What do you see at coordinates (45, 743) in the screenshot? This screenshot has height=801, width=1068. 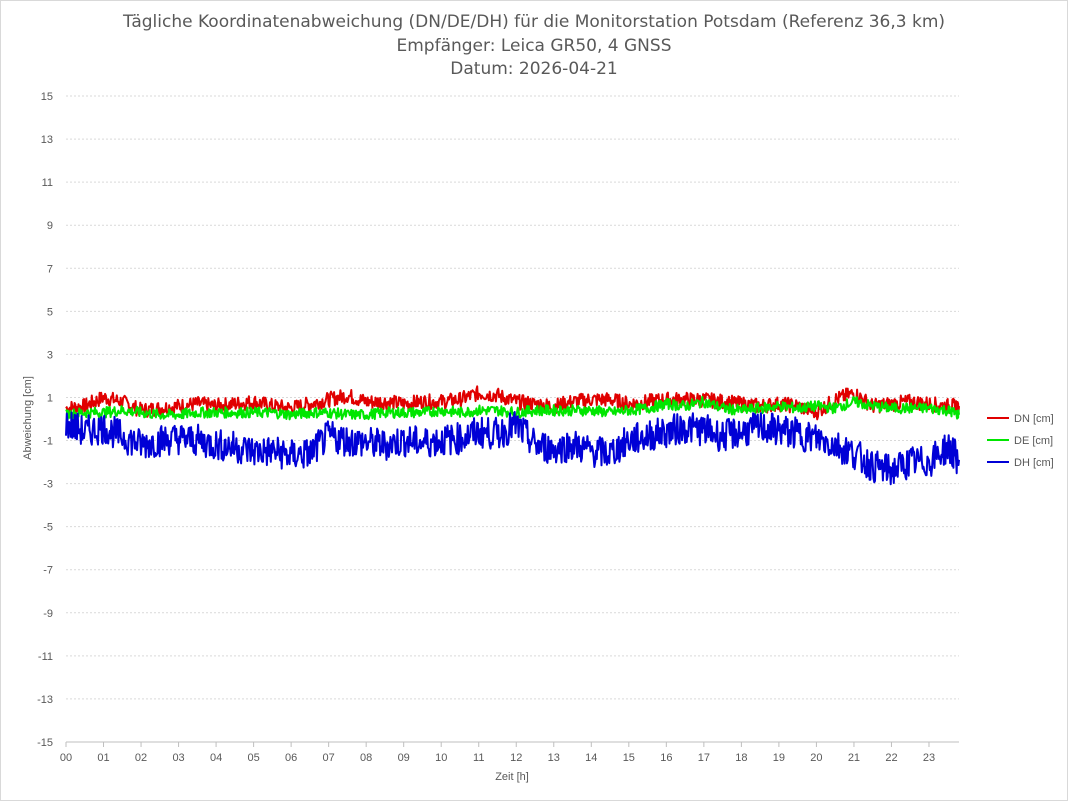 I see `y-tick-label: -15` at bounding box center [45, 743].